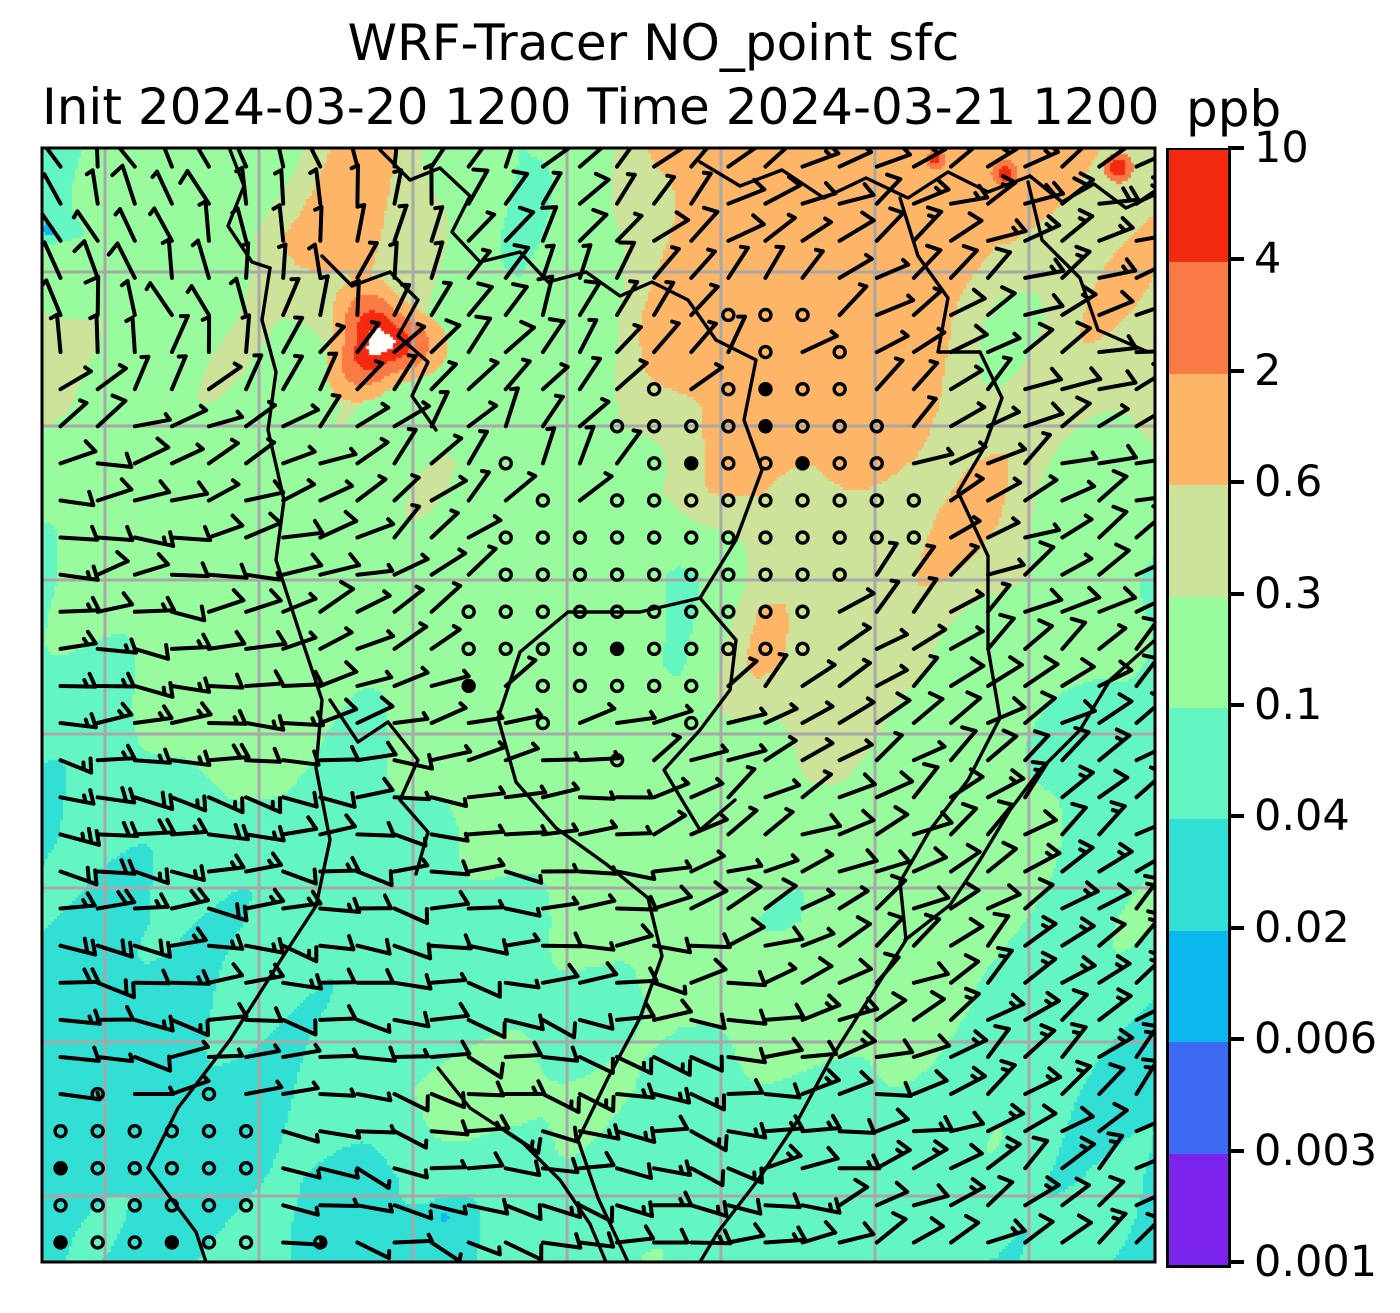  Describe the element at coordinates (653, 43) in the screenshot. I see `chart-title: WRF-Tracer NO_point sfc` at that location.